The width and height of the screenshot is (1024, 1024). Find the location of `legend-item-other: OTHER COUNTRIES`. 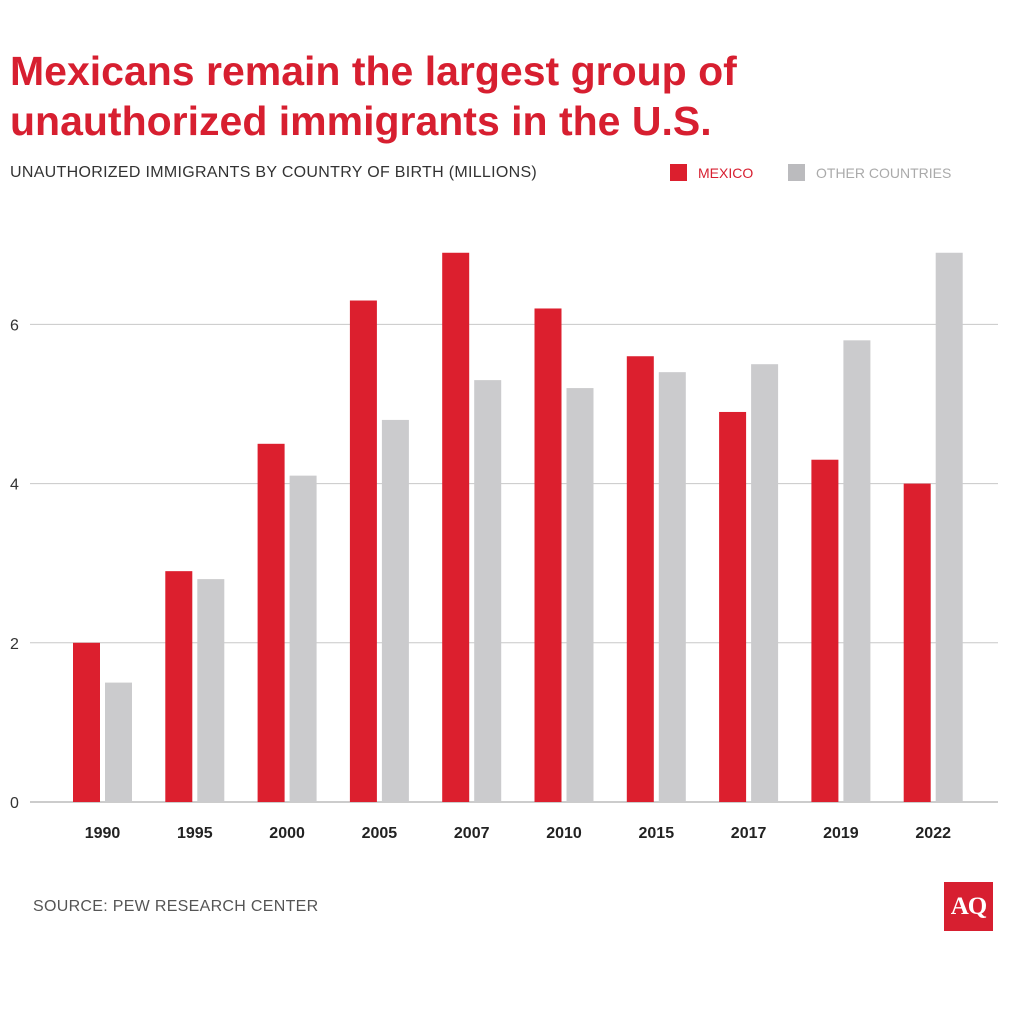

legend-item-other: OTHER COUNTRIES is located at coordinates (869, 172).